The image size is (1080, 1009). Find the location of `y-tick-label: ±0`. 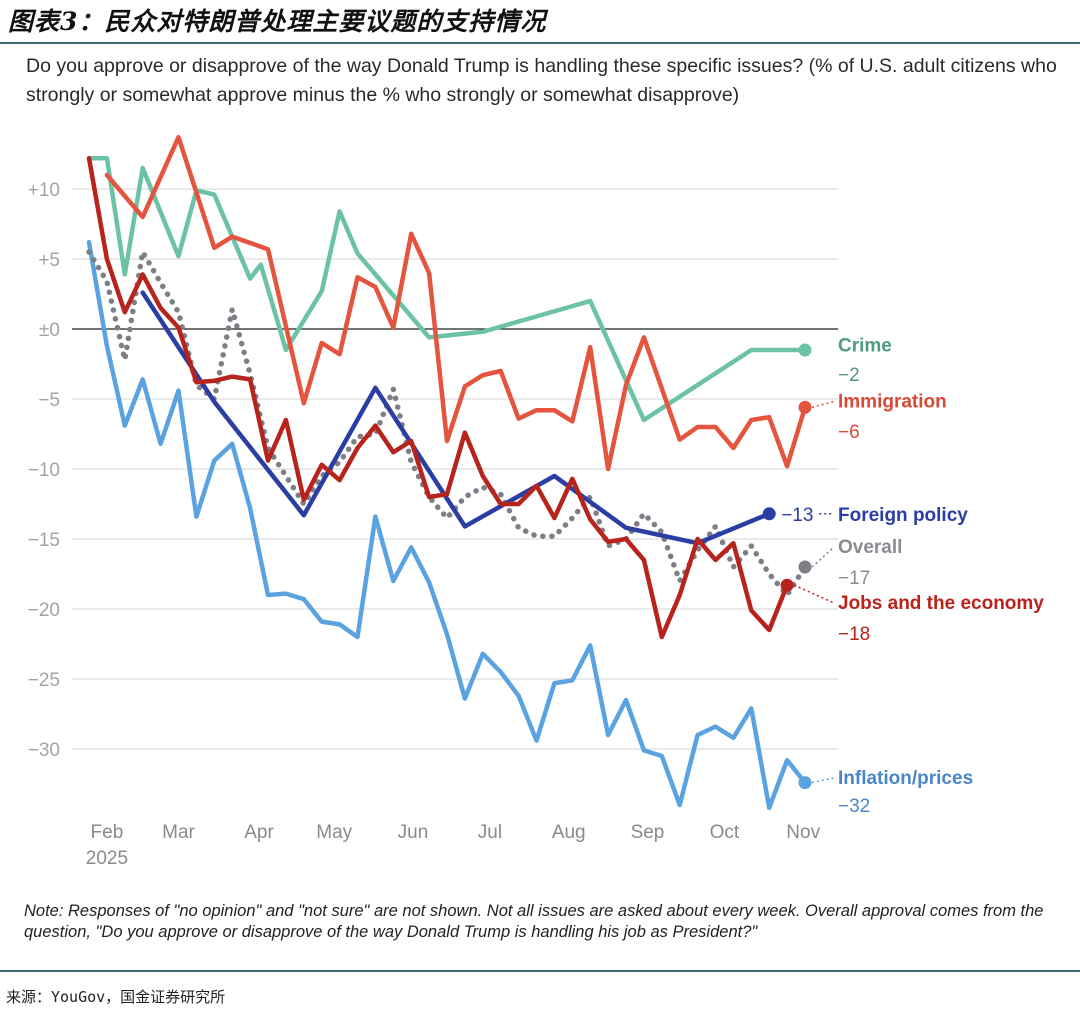

y-tick-label: ±0 is located at coordinates (49, 330).